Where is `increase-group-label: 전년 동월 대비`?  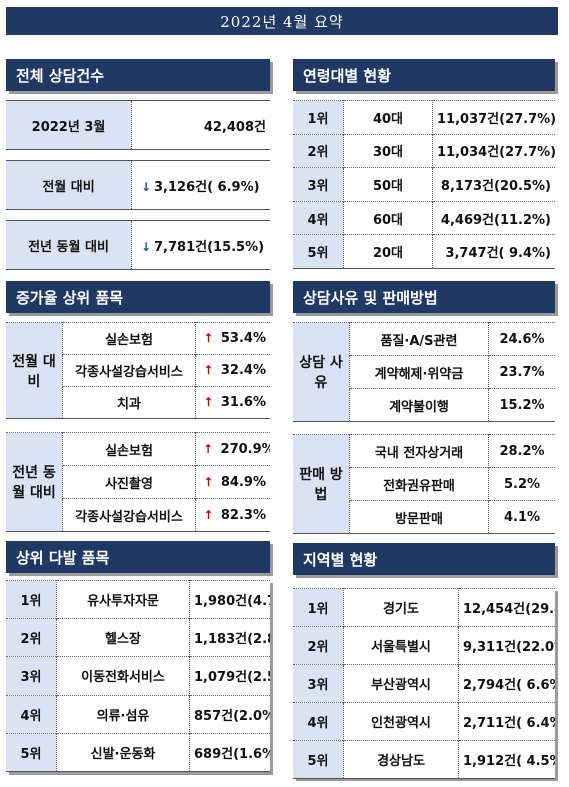 increase-group-label: 전년 동월 대비 is located at coordinates (34, 482).